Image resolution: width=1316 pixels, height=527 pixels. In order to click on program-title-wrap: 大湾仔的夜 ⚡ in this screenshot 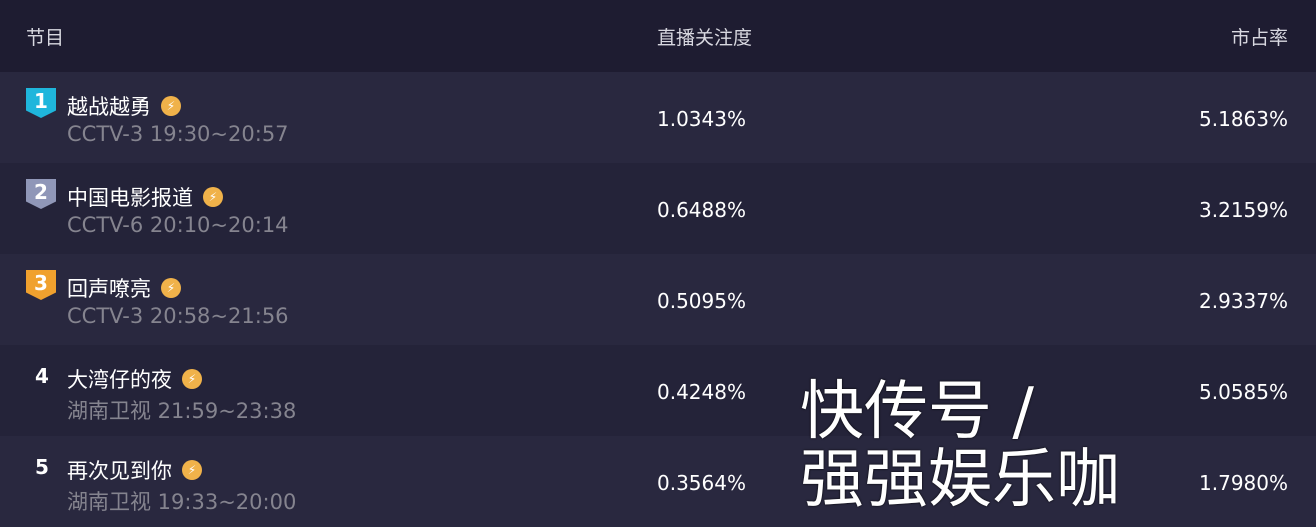, I will do `click(134, 379)`.